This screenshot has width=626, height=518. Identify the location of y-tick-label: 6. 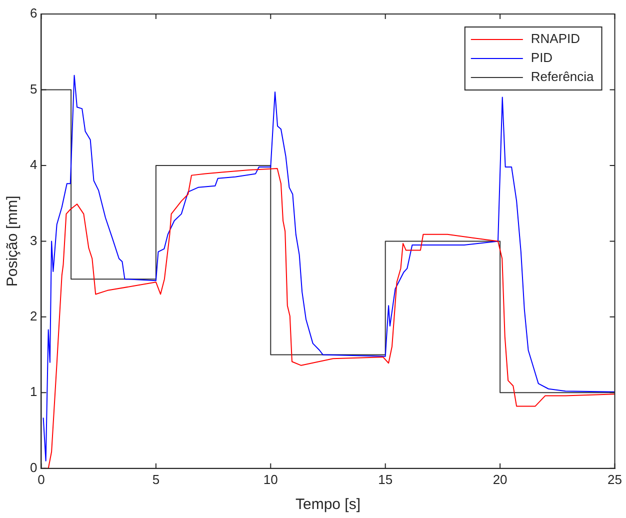
(34, 13).